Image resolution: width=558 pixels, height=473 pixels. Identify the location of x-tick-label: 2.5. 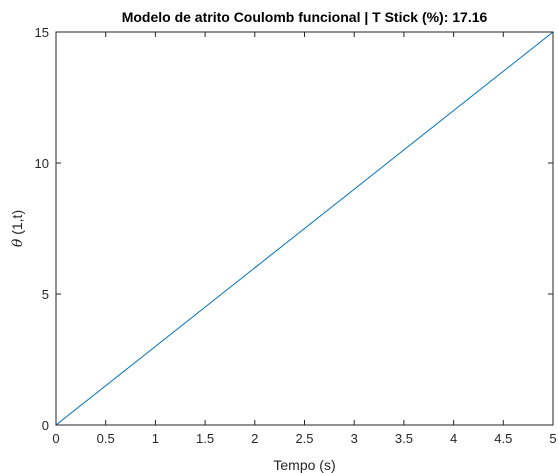
(304, 438).